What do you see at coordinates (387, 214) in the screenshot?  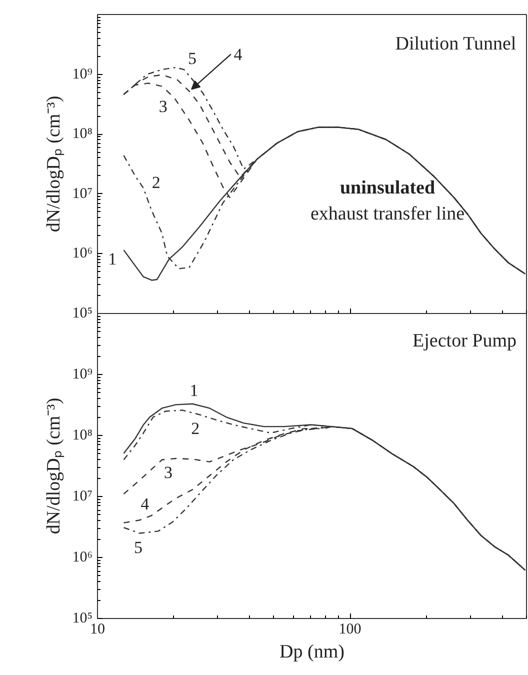 I see `annotation: exhaust transfer line` at bounding box center [387, 214].